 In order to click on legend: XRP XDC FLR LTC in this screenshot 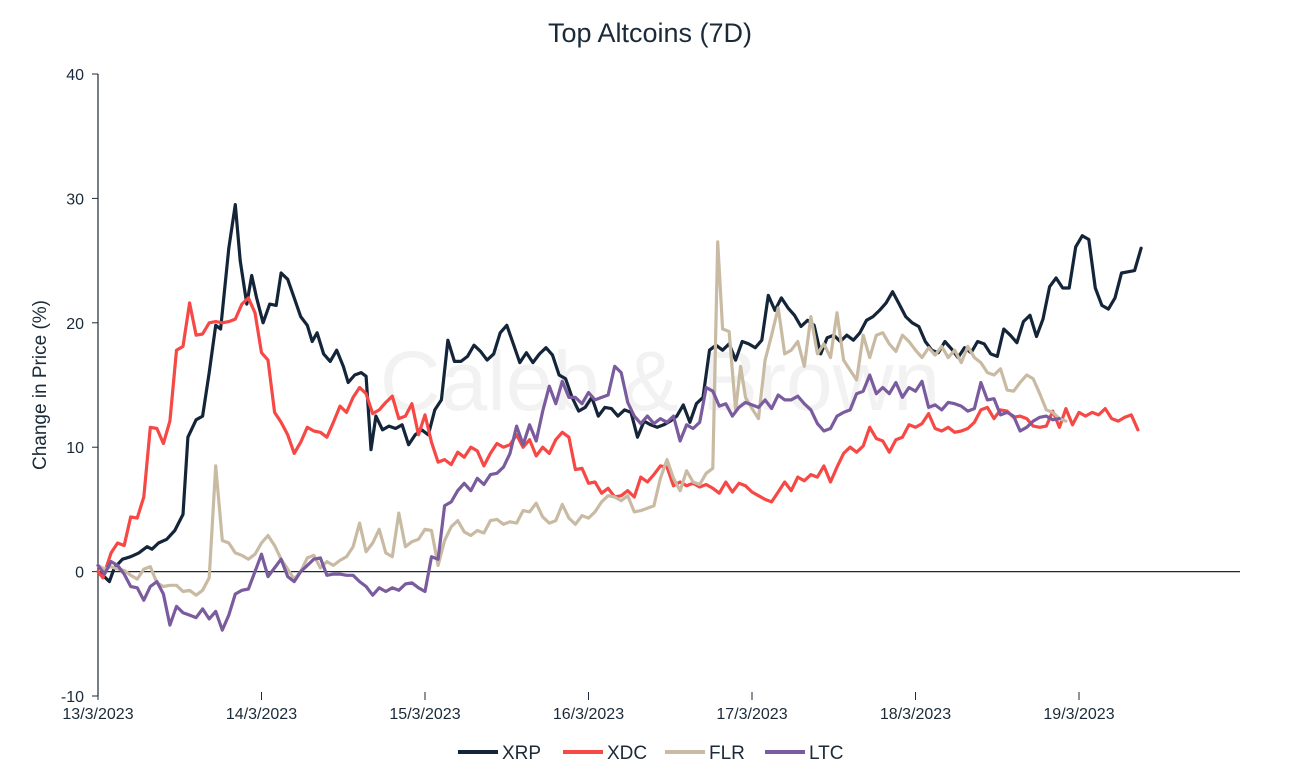, I will do `click(650, 753)`.